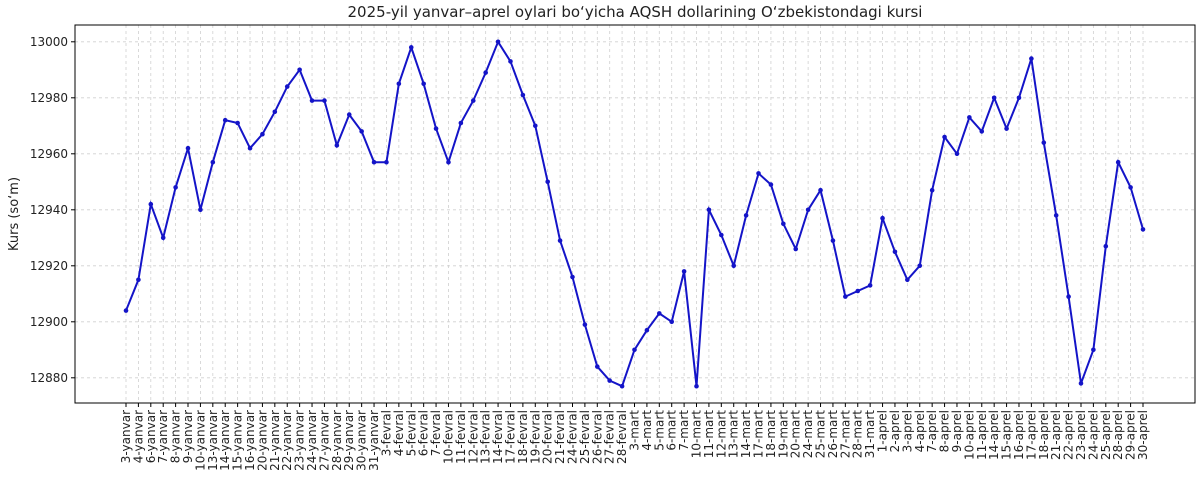  I want to click on y-axis-label: Kurs (so‘m), so click(14, 214).